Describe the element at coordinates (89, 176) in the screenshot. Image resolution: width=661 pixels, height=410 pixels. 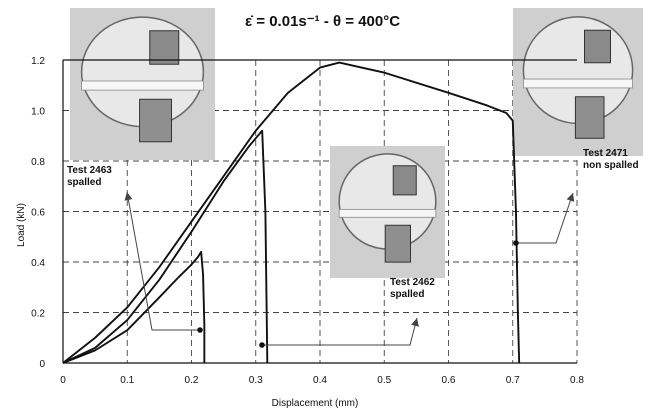
I see `annotation-label: Test 2463 spalled` at that location.